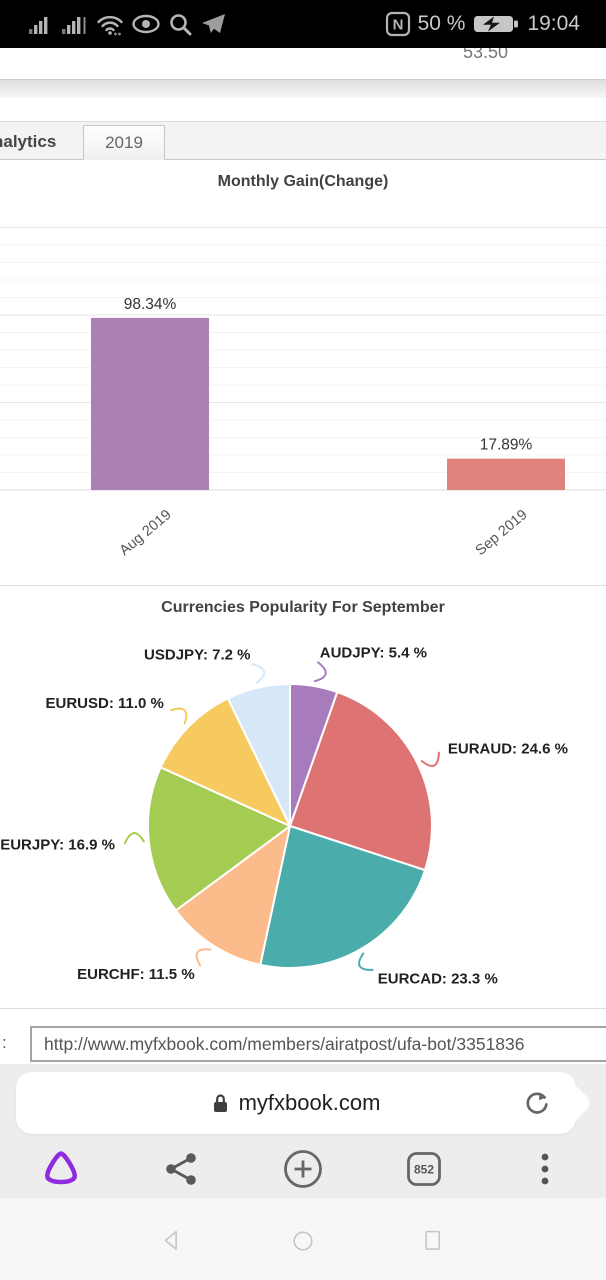 This screenshot has height=1280, width=606. Describe the element at coordinates (553, 23) in the screenshot. I see `status-clock: 19:04` at that location.